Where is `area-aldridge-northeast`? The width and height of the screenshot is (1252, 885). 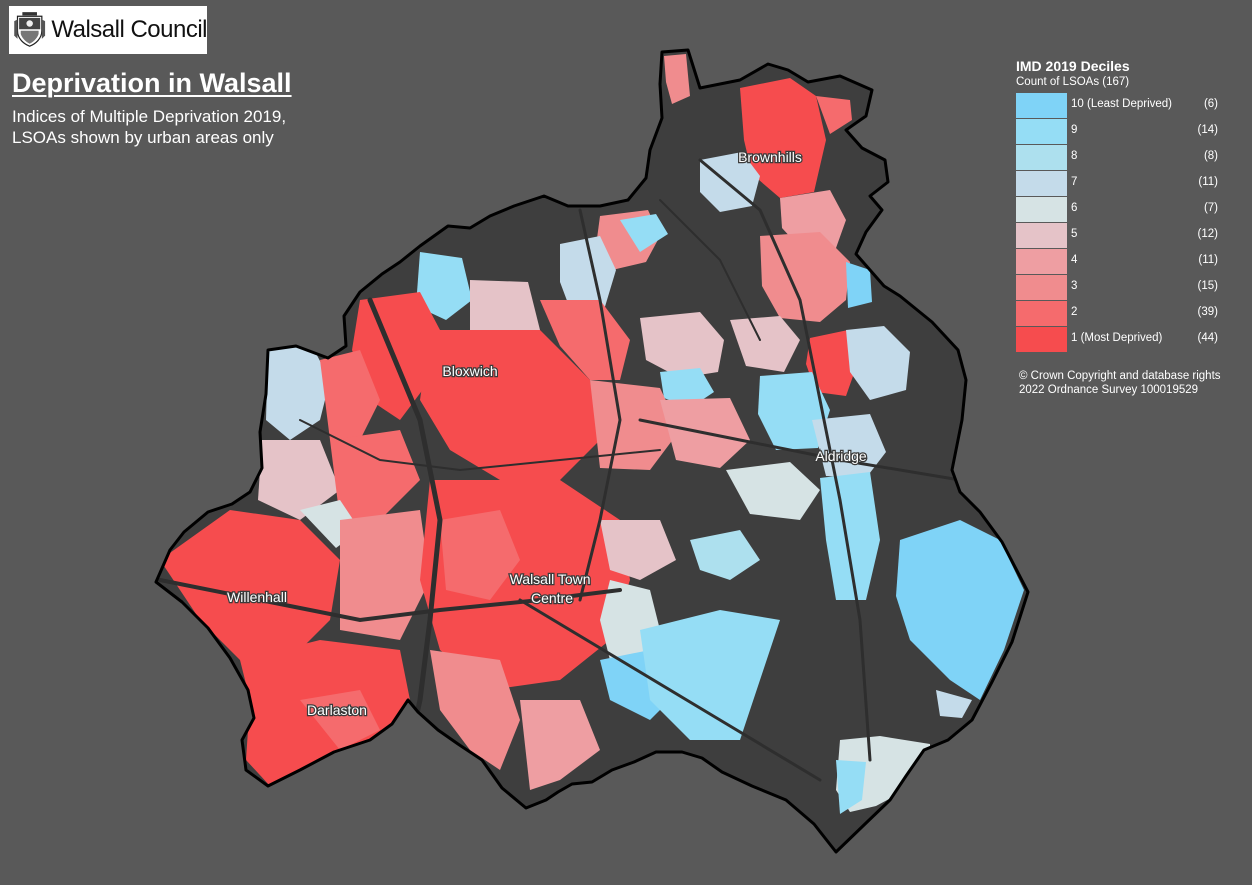
area-aldridge-northeast is located at coordinates (878, 363).